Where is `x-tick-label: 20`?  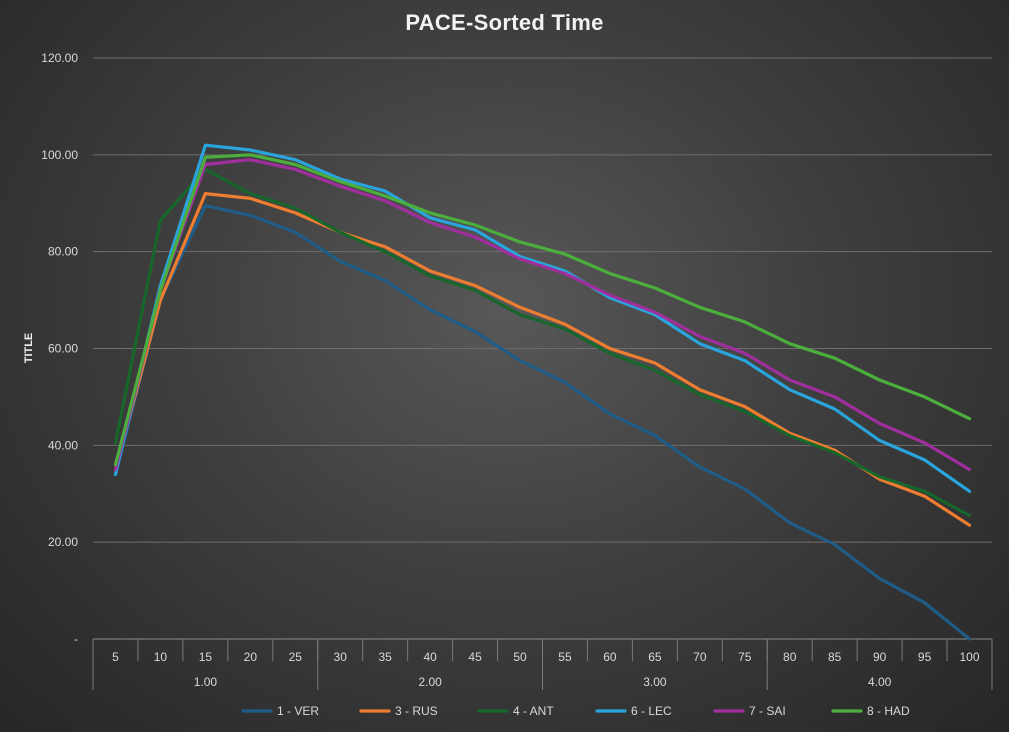 x-tick-label: 20 is located at coordinates (251, 657).